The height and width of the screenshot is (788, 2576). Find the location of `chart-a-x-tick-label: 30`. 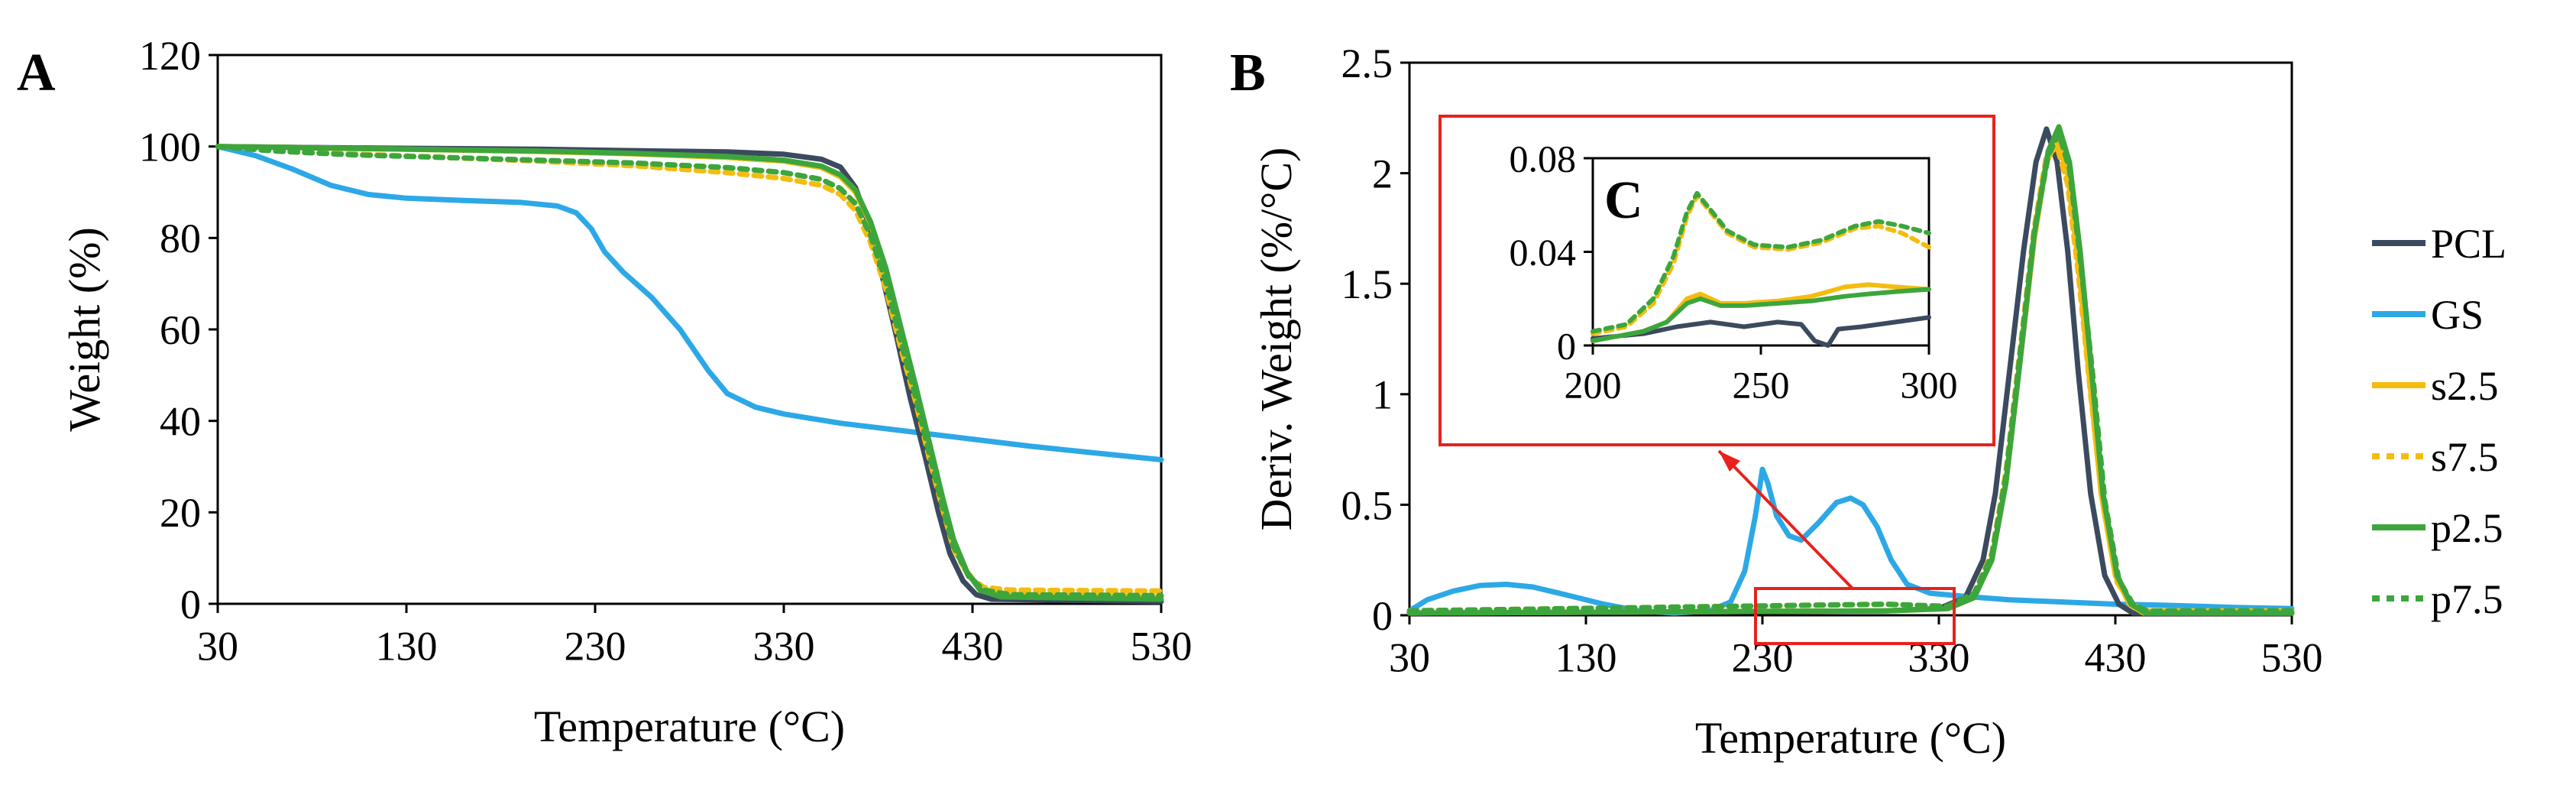

chart-a-x-tick-label: 30 is located at coordinates (217, 647).